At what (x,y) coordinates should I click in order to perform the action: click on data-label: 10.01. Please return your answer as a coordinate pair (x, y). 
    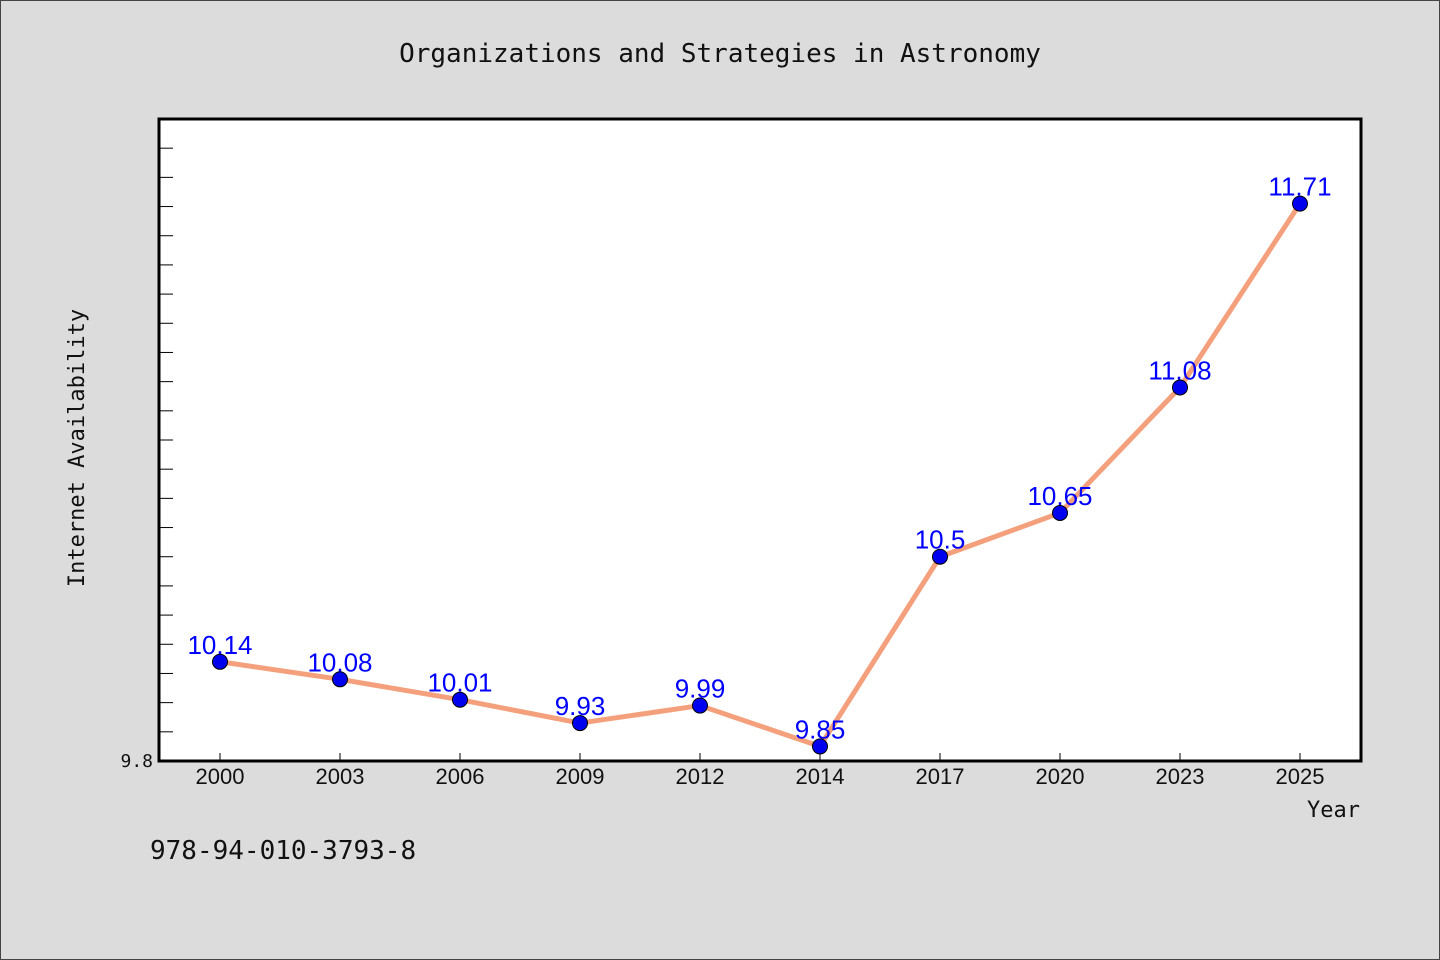
    Looking at the image, I should click on (459, 683).